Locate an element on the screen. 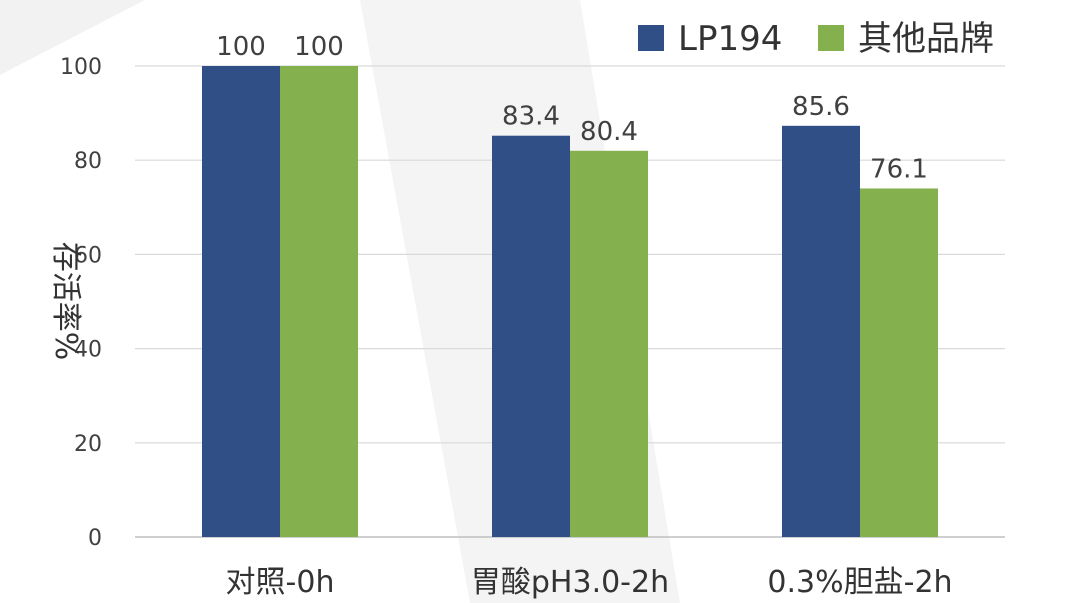  category-labels: 对照-0h 胃酸pH3.0-2h 0.3%胆盐-2h is located at coordinates (589, 582).